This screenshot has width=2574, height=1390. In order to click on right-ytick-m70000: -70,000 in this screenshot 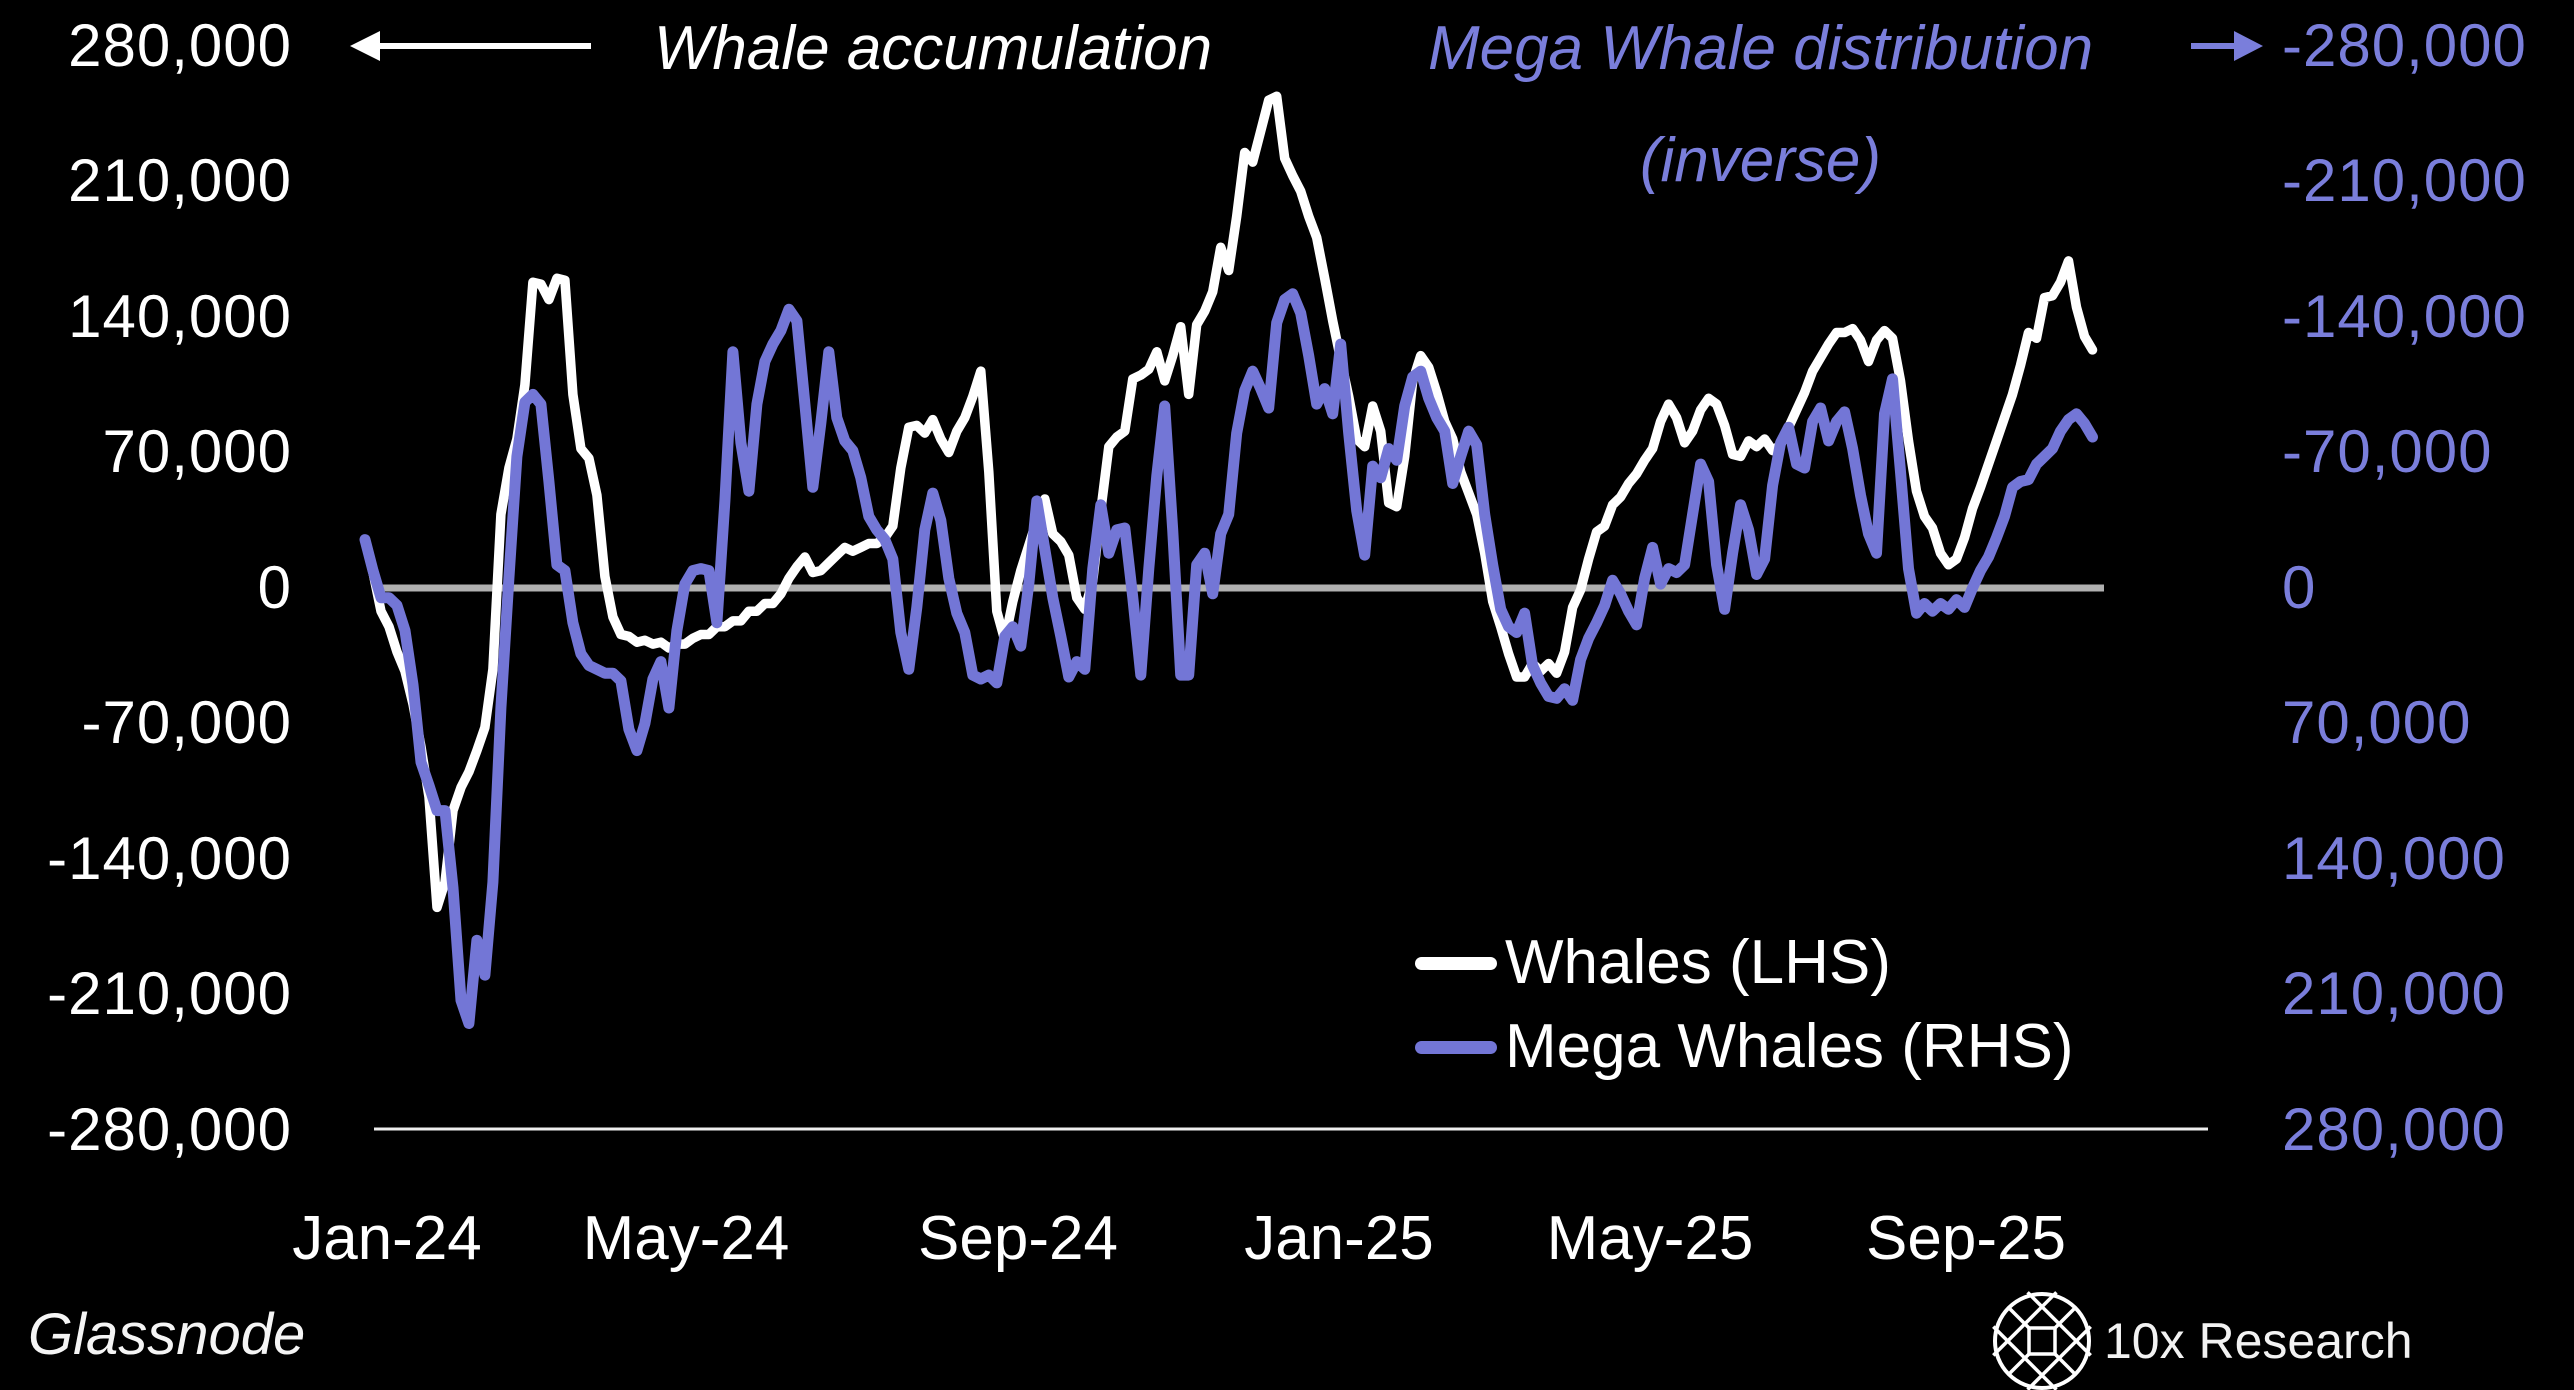, I will do `click(2387, 451)`.